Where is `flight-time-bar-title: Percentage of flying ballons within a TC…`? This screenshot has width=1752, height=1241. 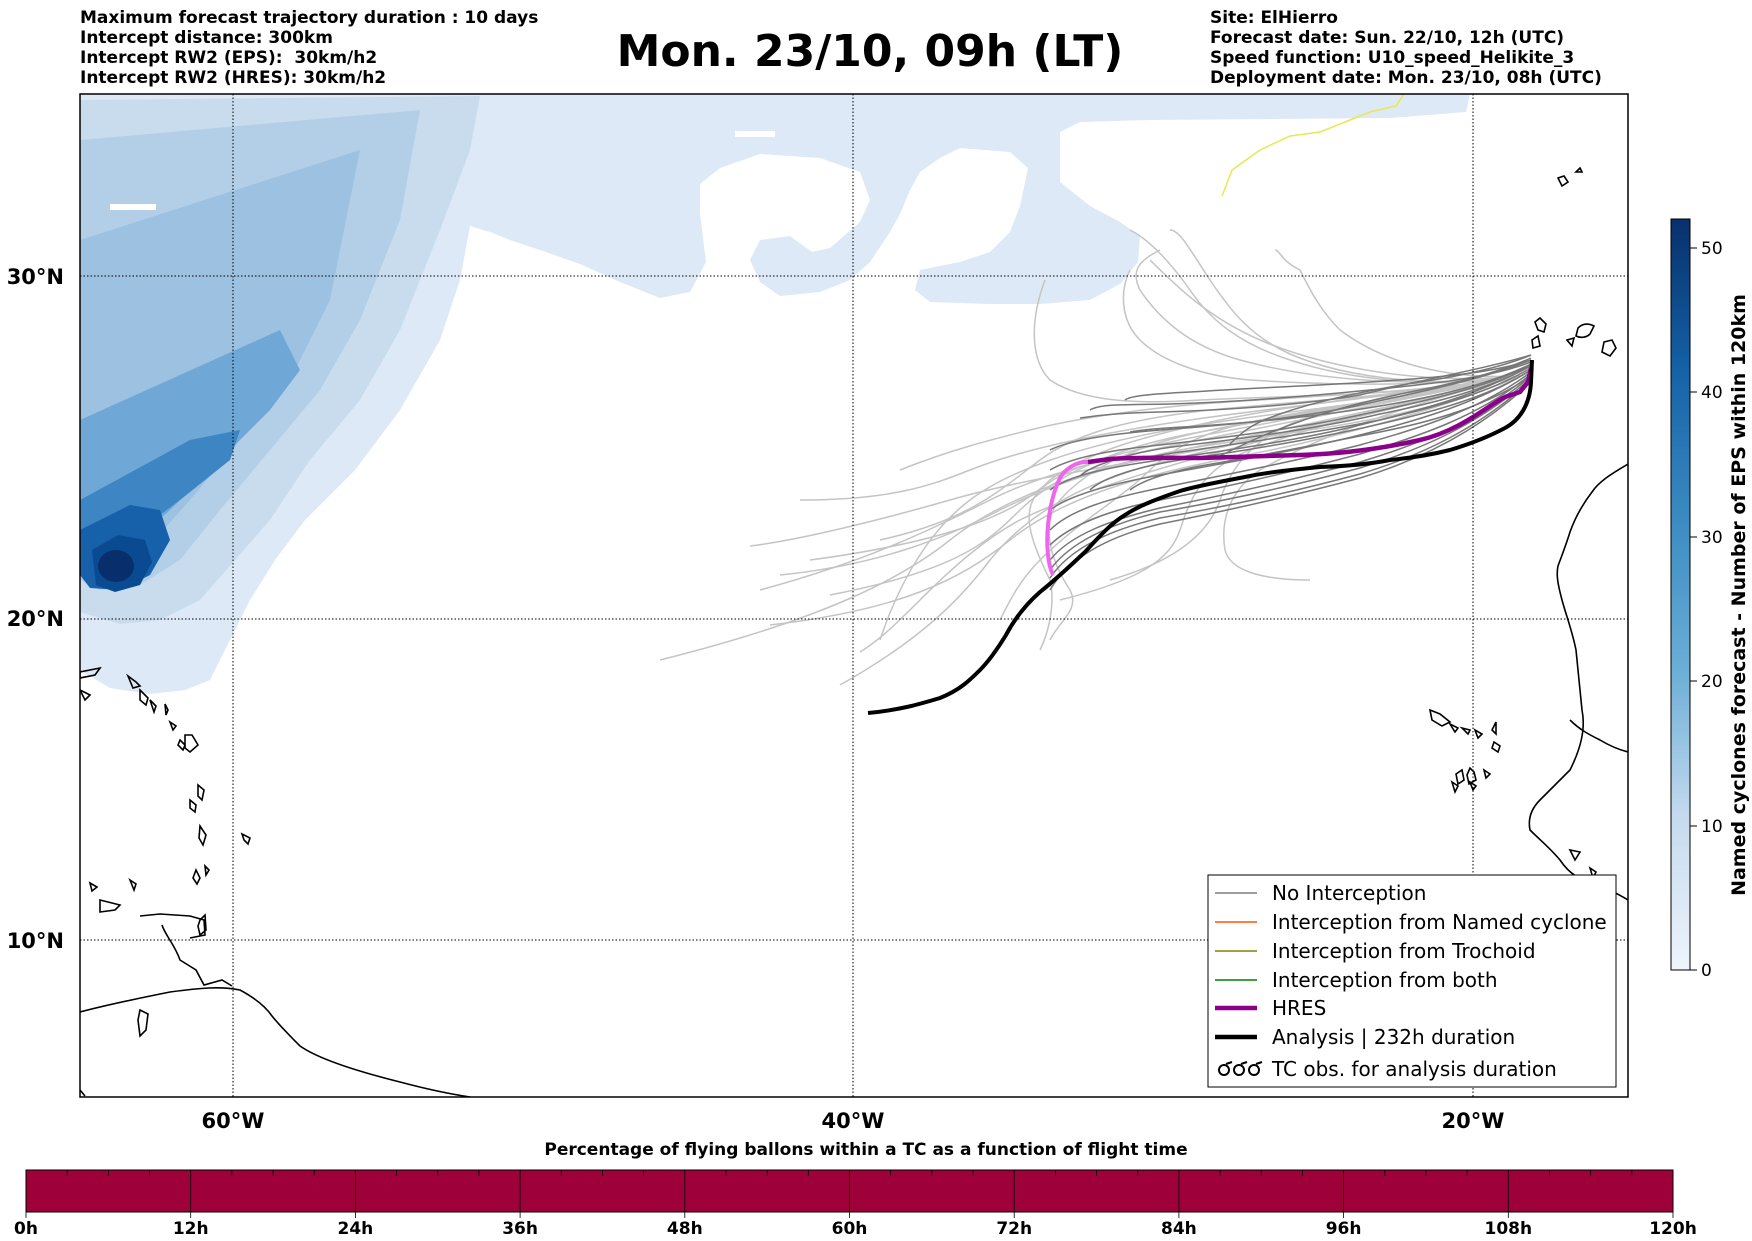
flight-time-bar-title: Percentage of flying ballons within a TC… is located at coordinates (865, 1150).